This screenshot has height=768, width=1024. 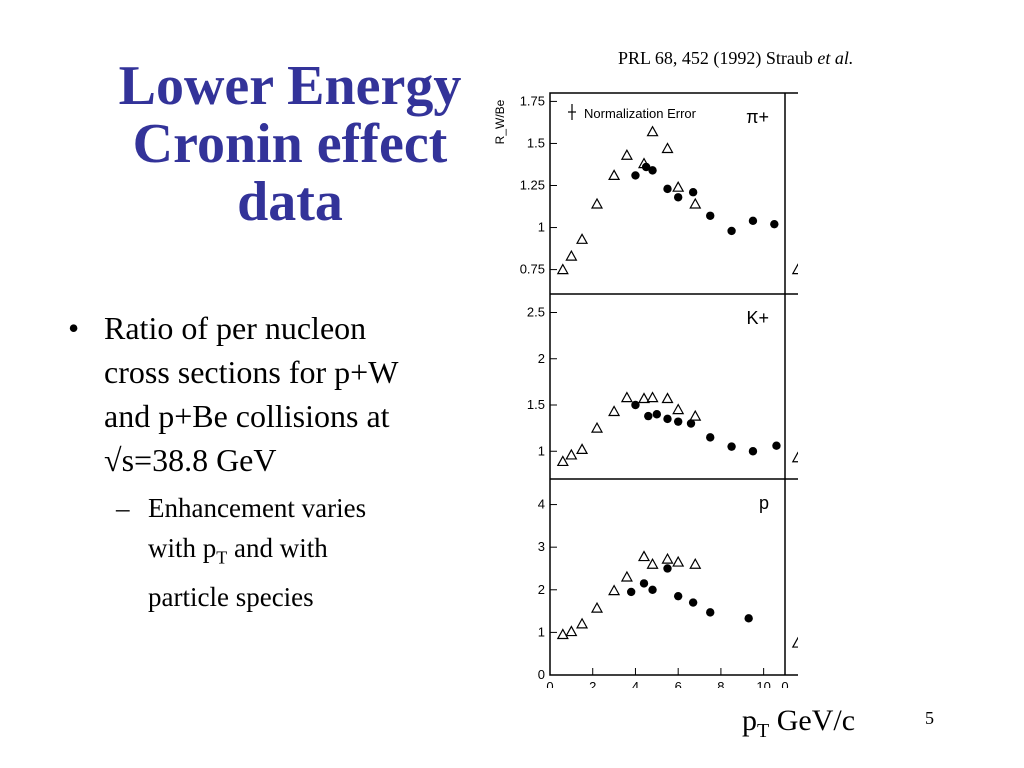 I want to click on title-line: data, so click(x=290, y=202).